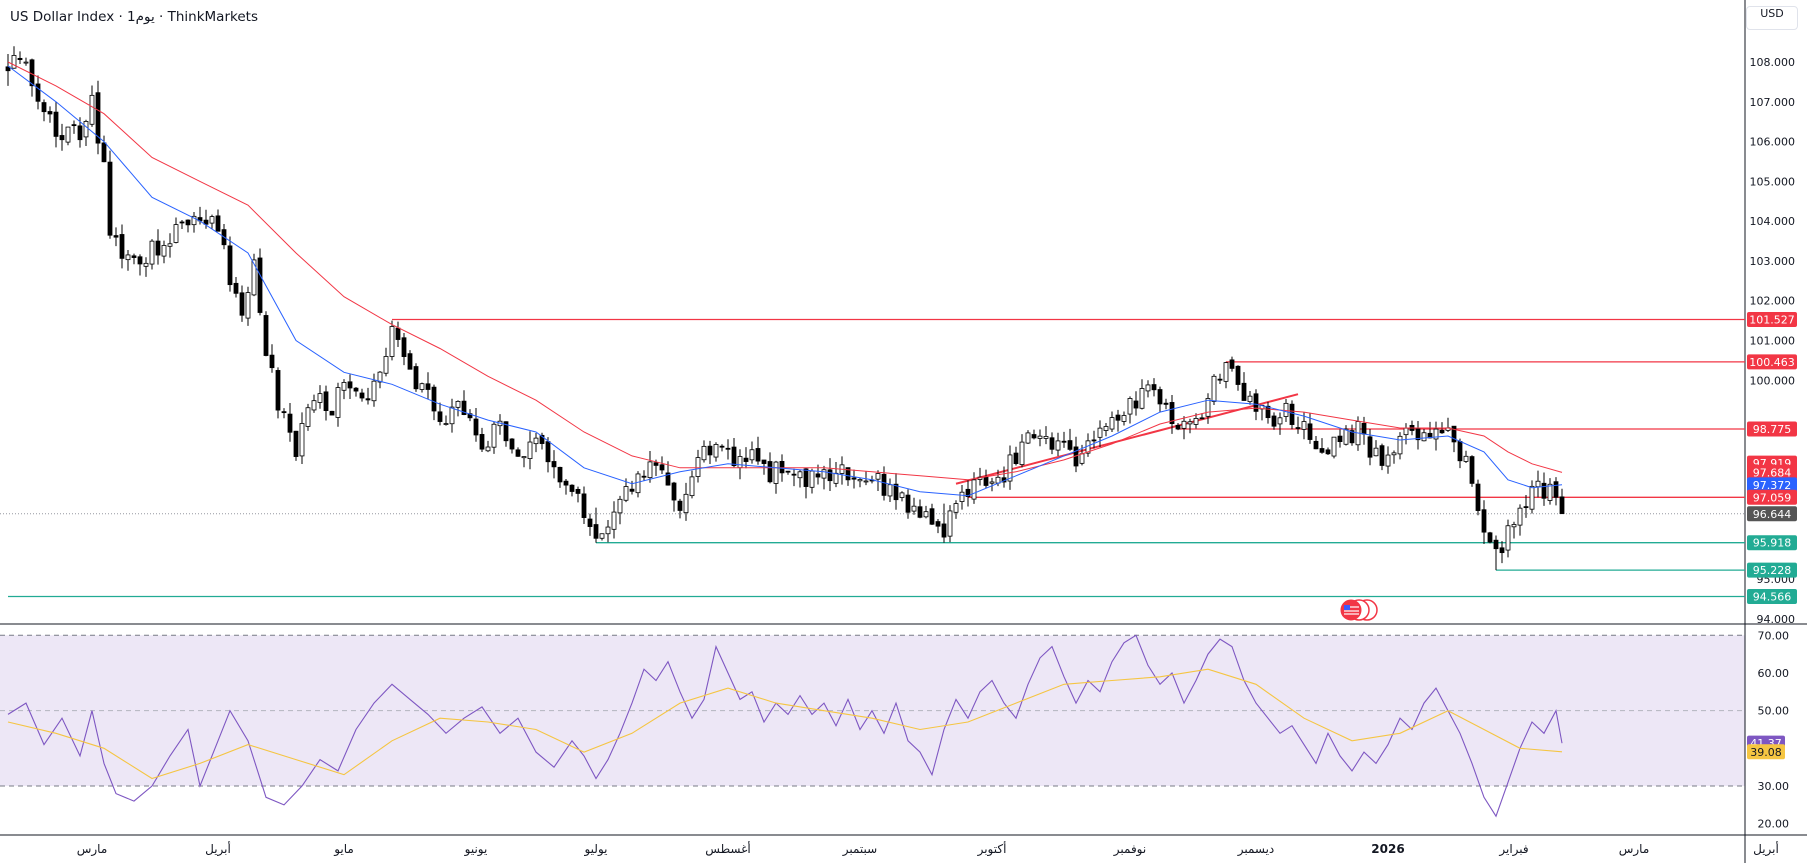 The image size is (1807, 867). I want to click on event-flag-icon, so click(1359, 610).